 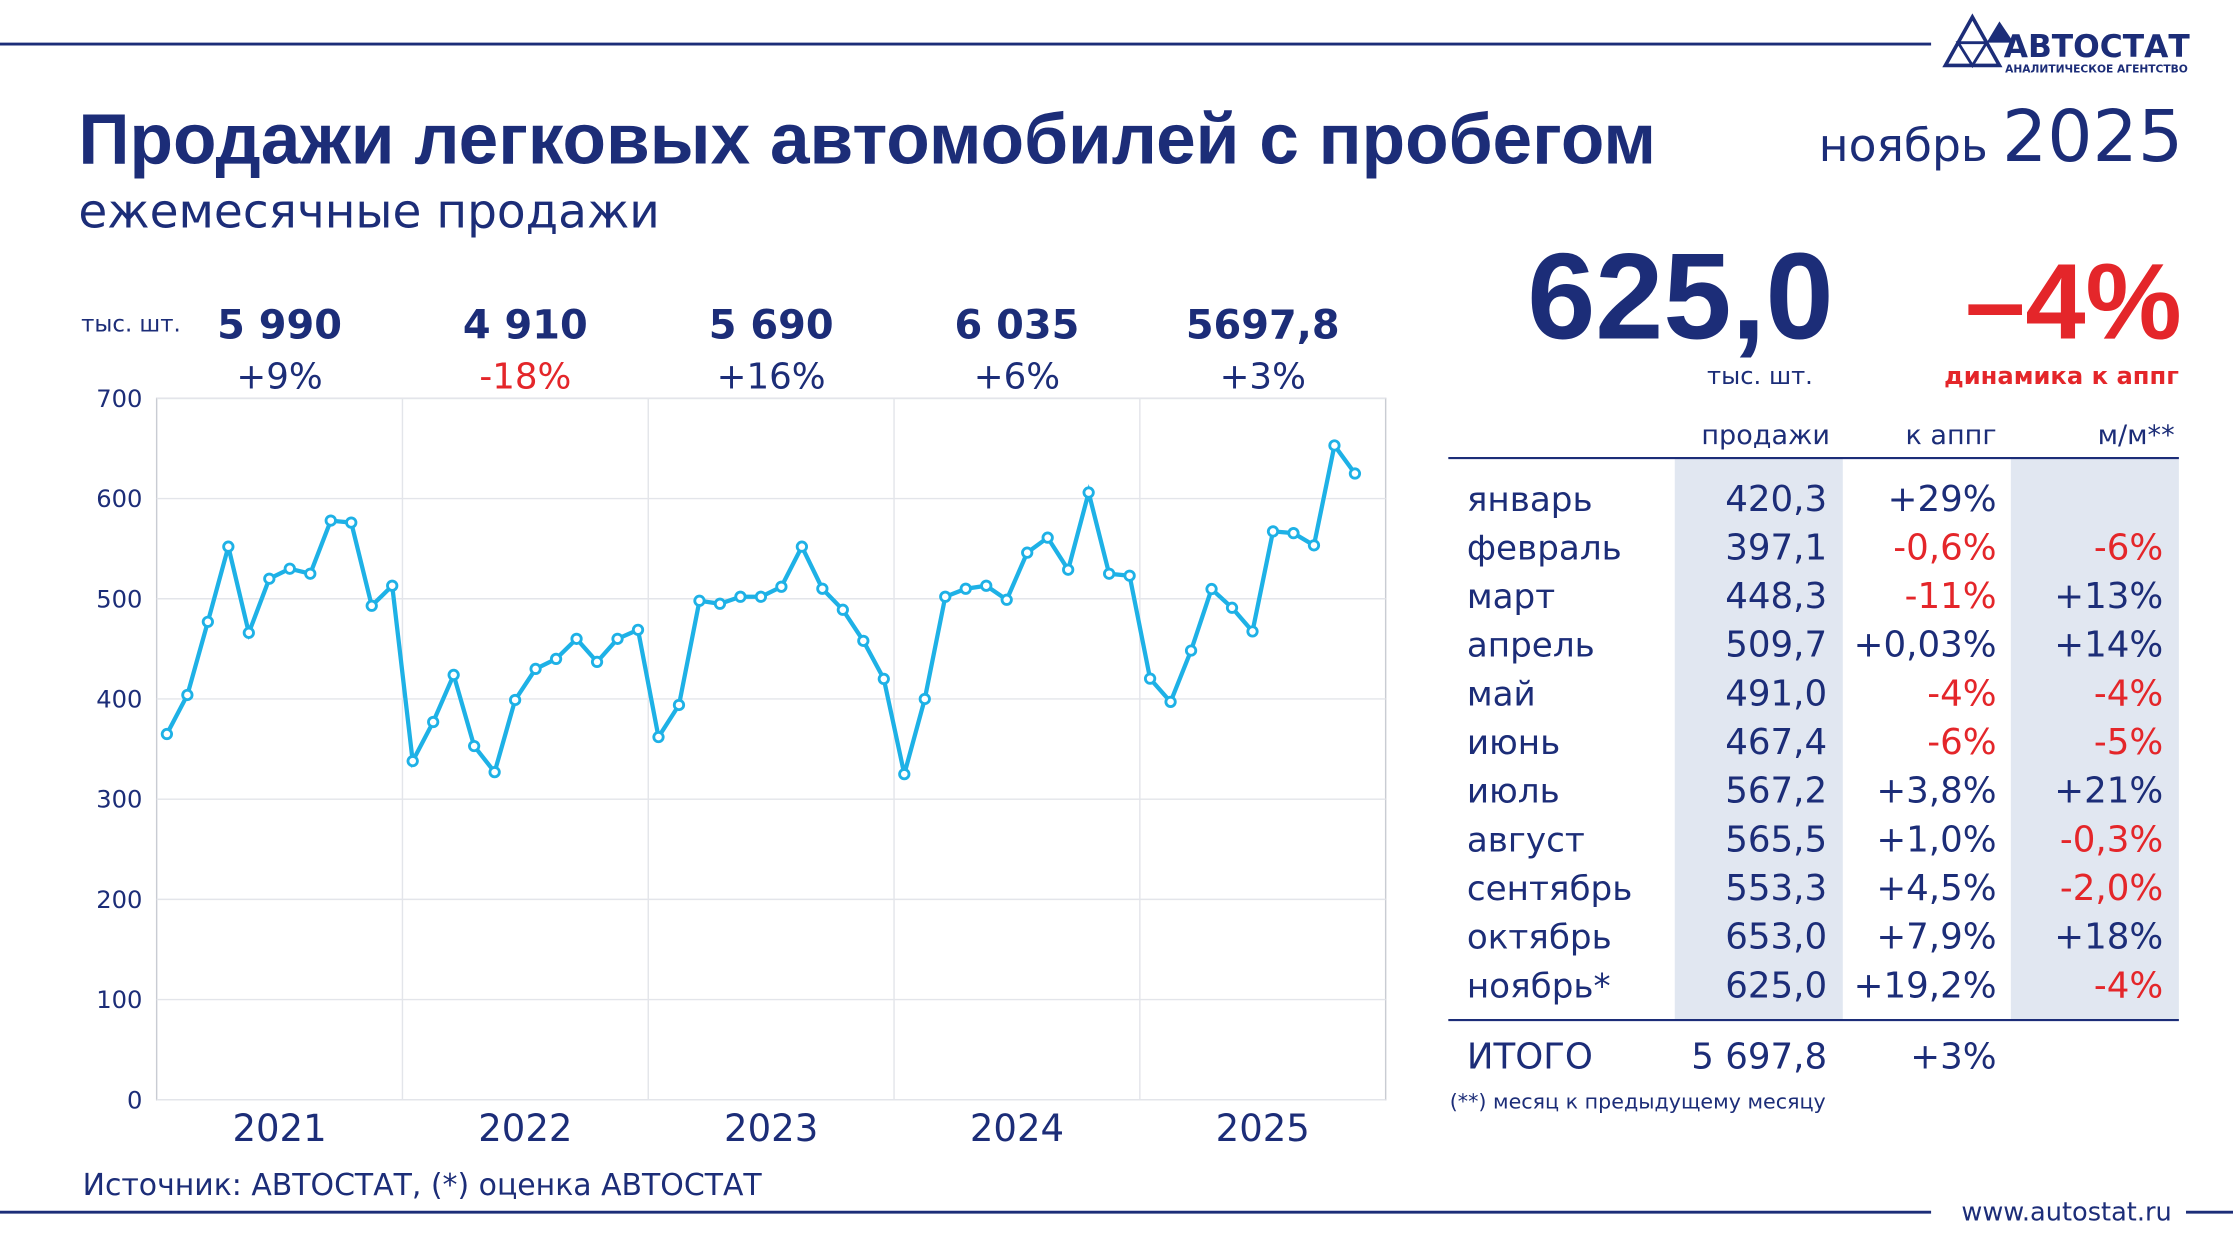 What do you see at coordinates (1936, 888) in the screenshot?
I see `table-cell: +4,5%` at bounding box center [1936, 888].